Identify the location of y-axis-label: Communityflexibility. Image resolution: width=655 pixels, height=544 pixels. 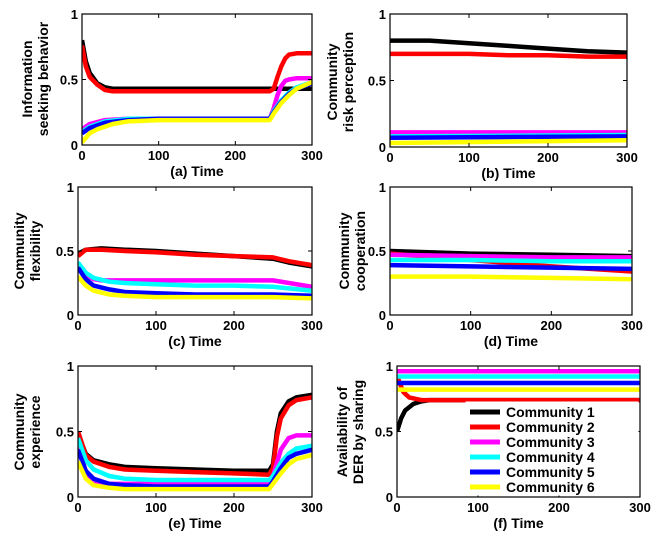
(27, 250).